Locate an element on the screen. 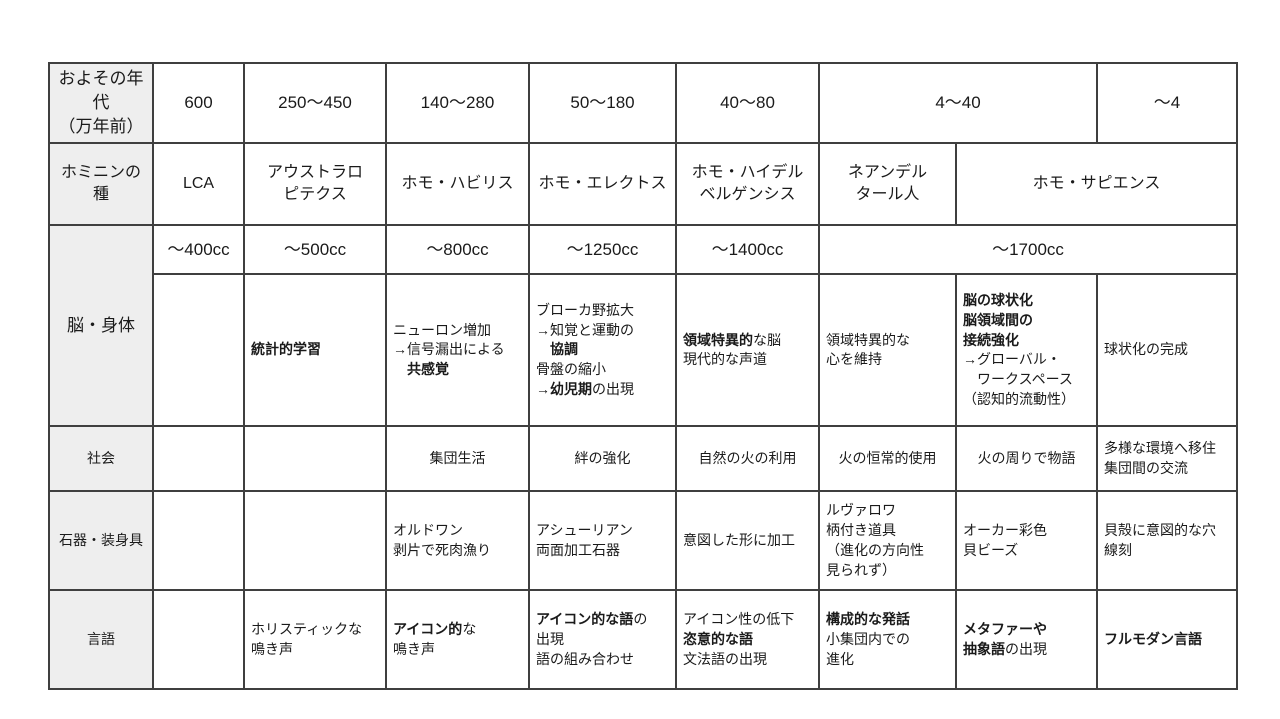  tools-cell: アシューリアン 両面加工石器 is located at coordinates (602, 541).